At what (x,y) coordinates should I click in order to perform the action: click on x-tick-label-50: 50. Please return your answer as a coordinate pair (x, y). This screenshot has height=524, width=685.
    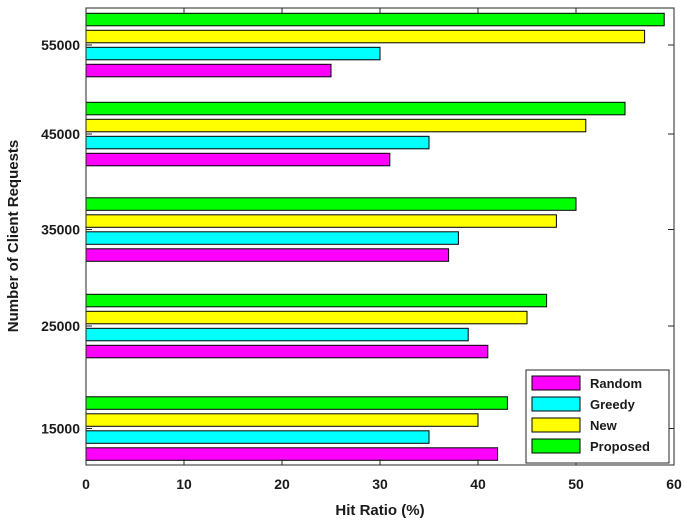
    Looking at the image, I should click on (576, 484).